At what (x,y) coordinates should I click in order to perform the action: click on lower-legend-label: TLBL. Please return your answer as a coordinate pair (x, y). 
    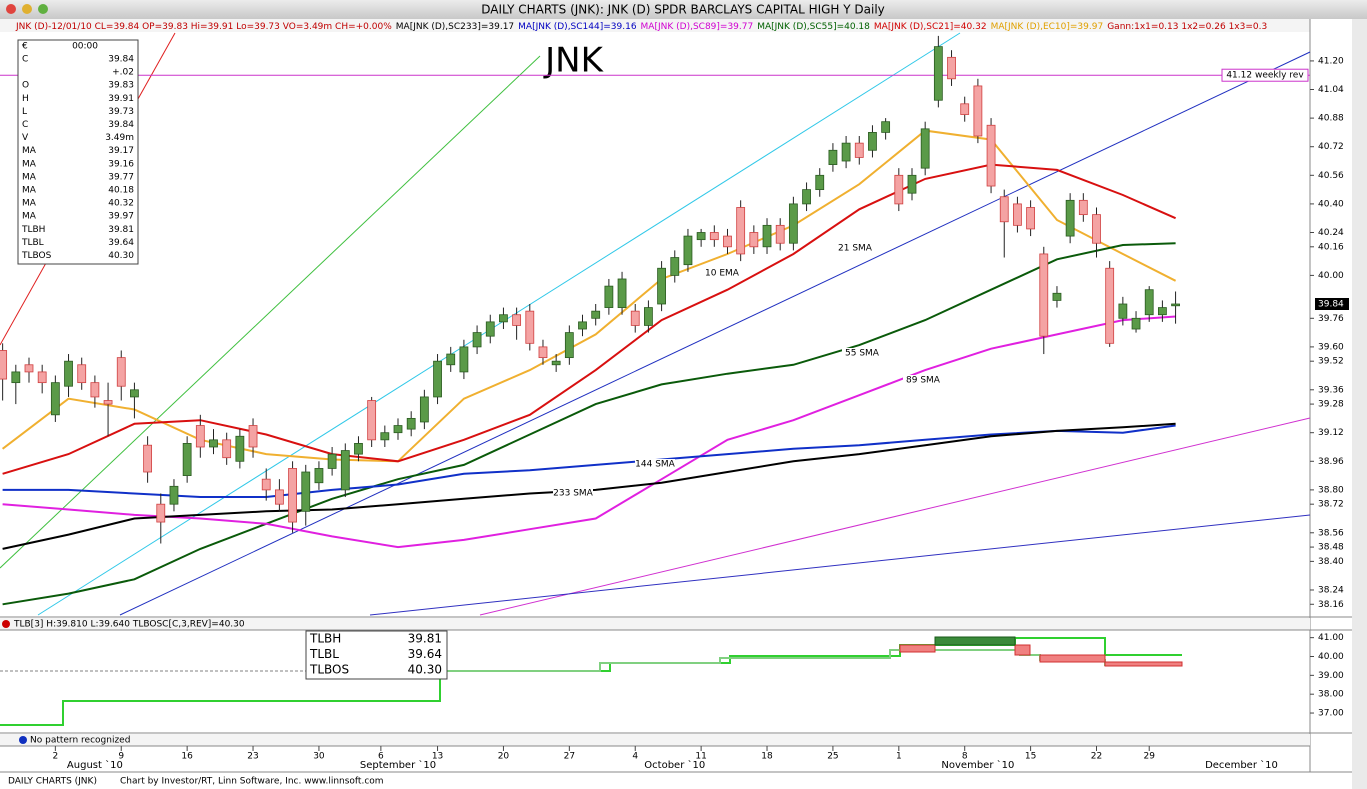
    Looking at the image, I should click on (324, 654).